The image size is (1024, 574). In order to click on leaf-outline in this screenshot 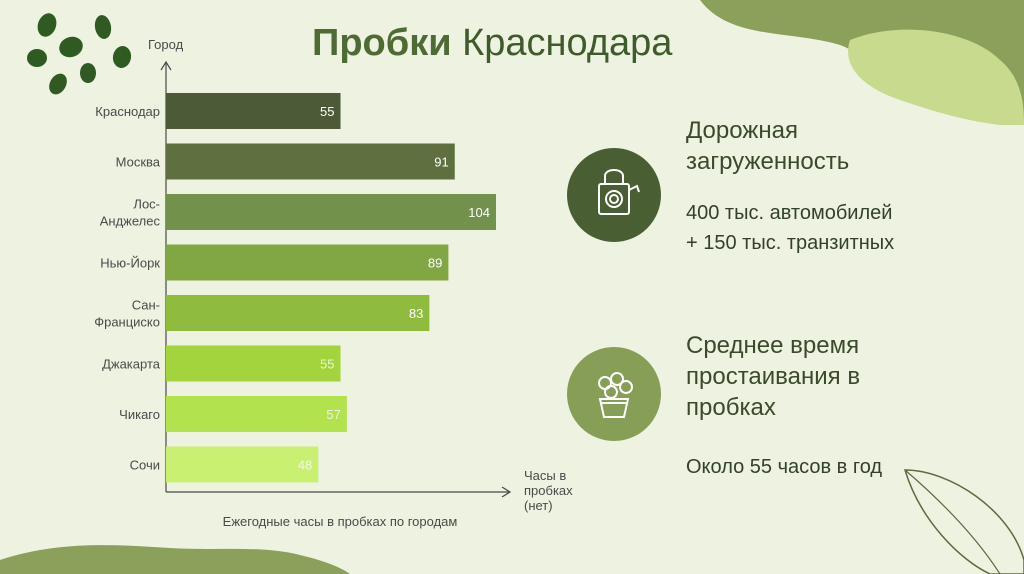, I will do `click(963, 521)`.